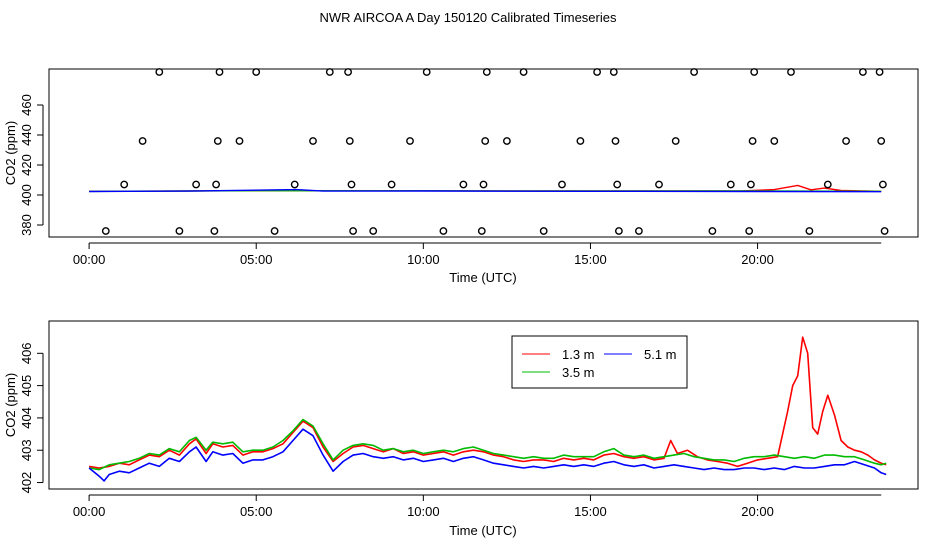 This screenshot has height=540, width=936. I want to click on y-tick-label: 406, so click(26, 353).